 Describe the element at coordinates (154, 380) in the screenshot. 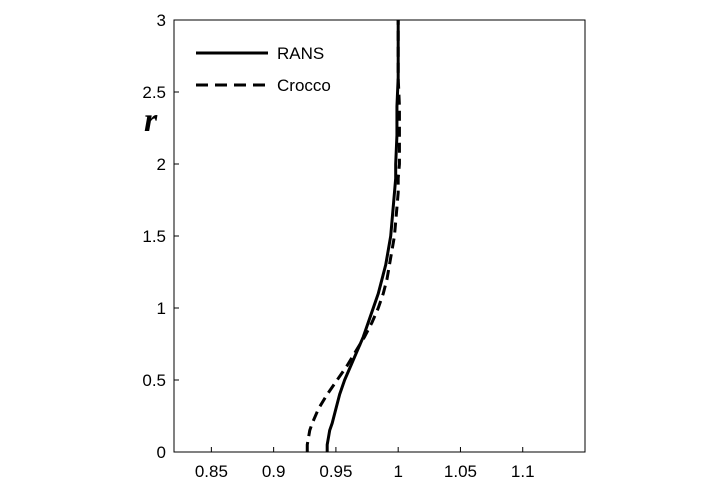

I see `y-tick-label: 0.5` at that location.